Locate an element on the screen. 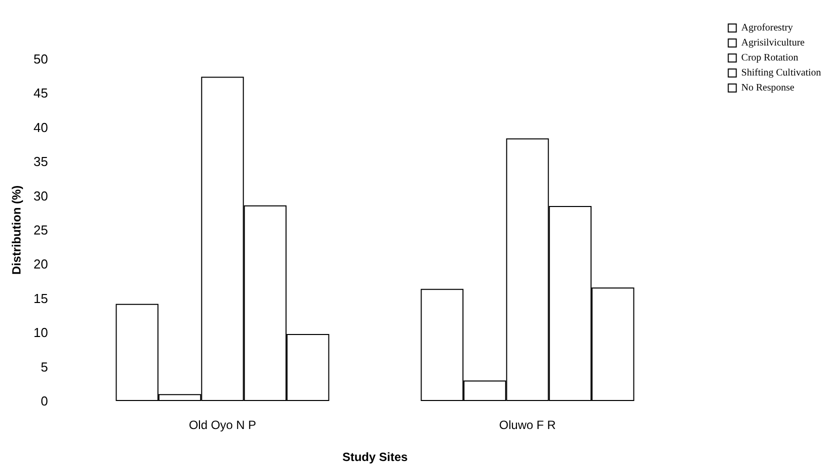  legend-label: Crop Rotation is located at coordinates (769, 58).